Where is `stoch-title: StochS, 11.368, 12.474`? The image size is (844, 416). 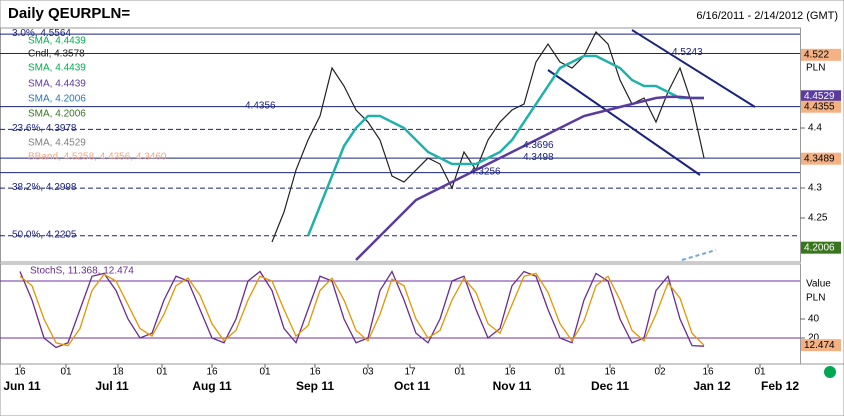
stoch-title: StochS, 11.368, 12.474 is located at coordinates (82, 271).